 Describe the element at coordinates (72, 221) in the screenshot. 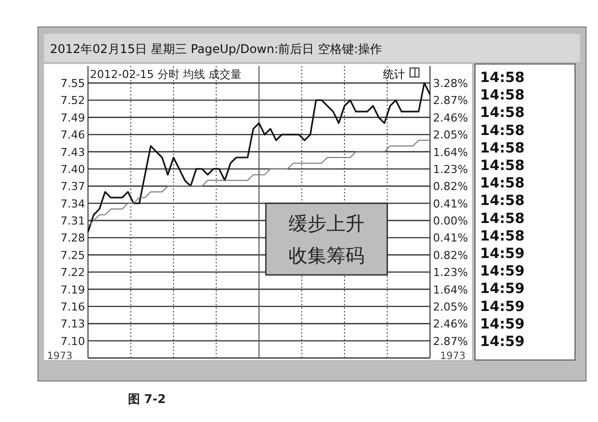

I see `y-tick-label: 7.31` at that location.